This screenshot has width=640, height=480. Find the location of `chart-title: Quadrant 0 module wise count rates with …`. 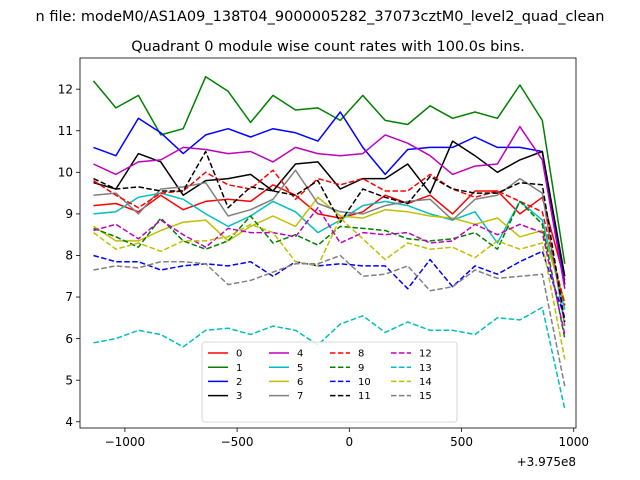

chart-title: Quadrant 0 module wise count rates with … is located at coordinates (328, 47).